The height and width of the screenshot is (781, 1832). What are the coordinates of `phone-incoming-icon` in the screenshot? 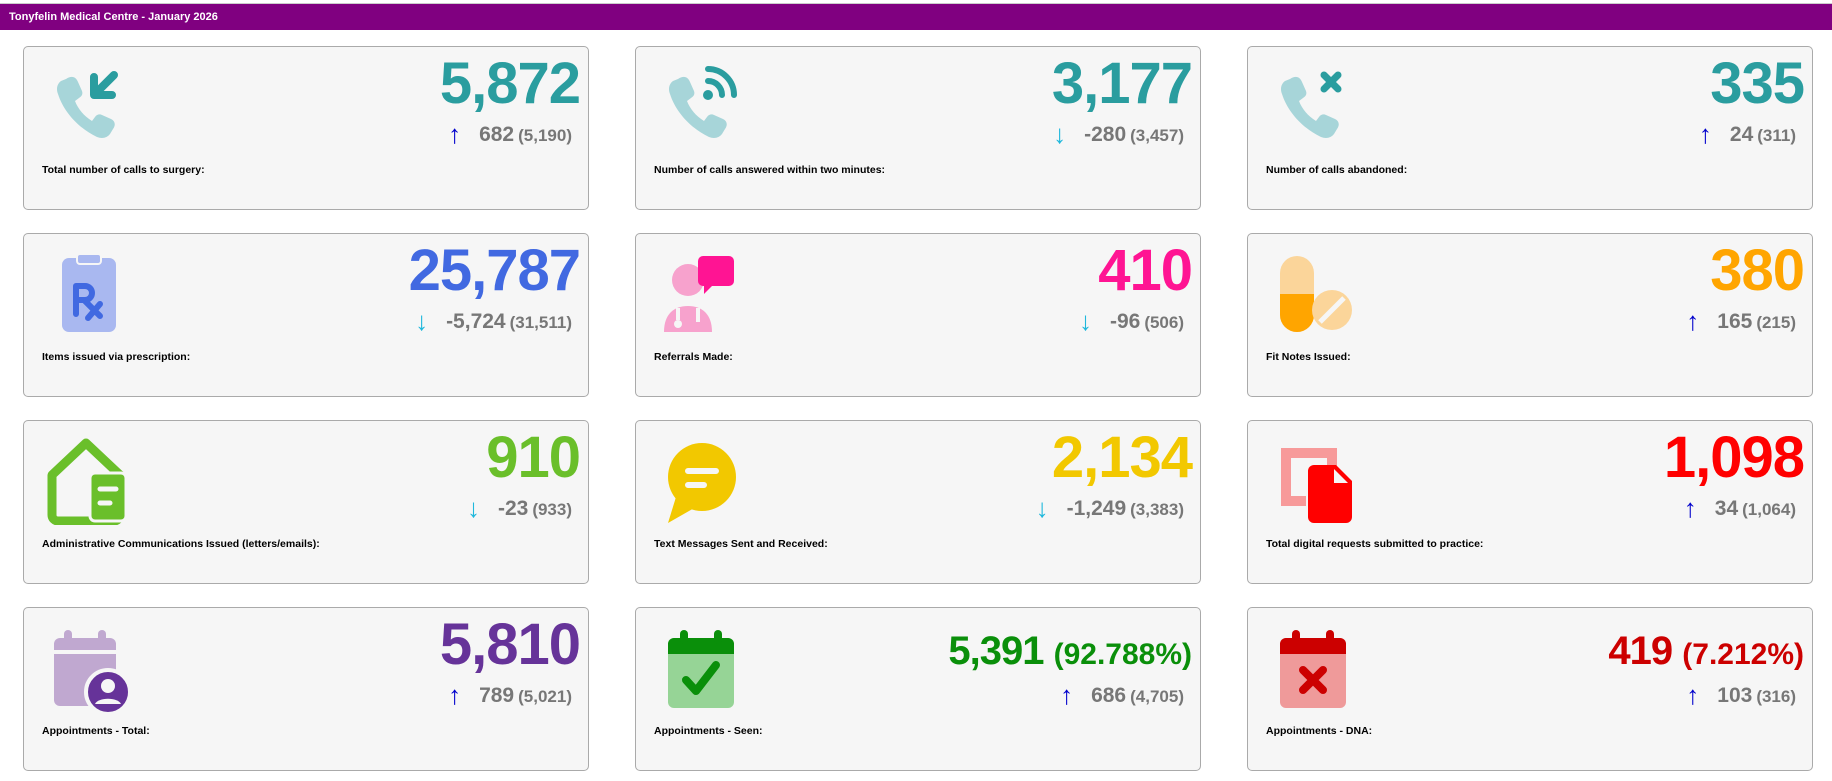 It's located at (89, 106).